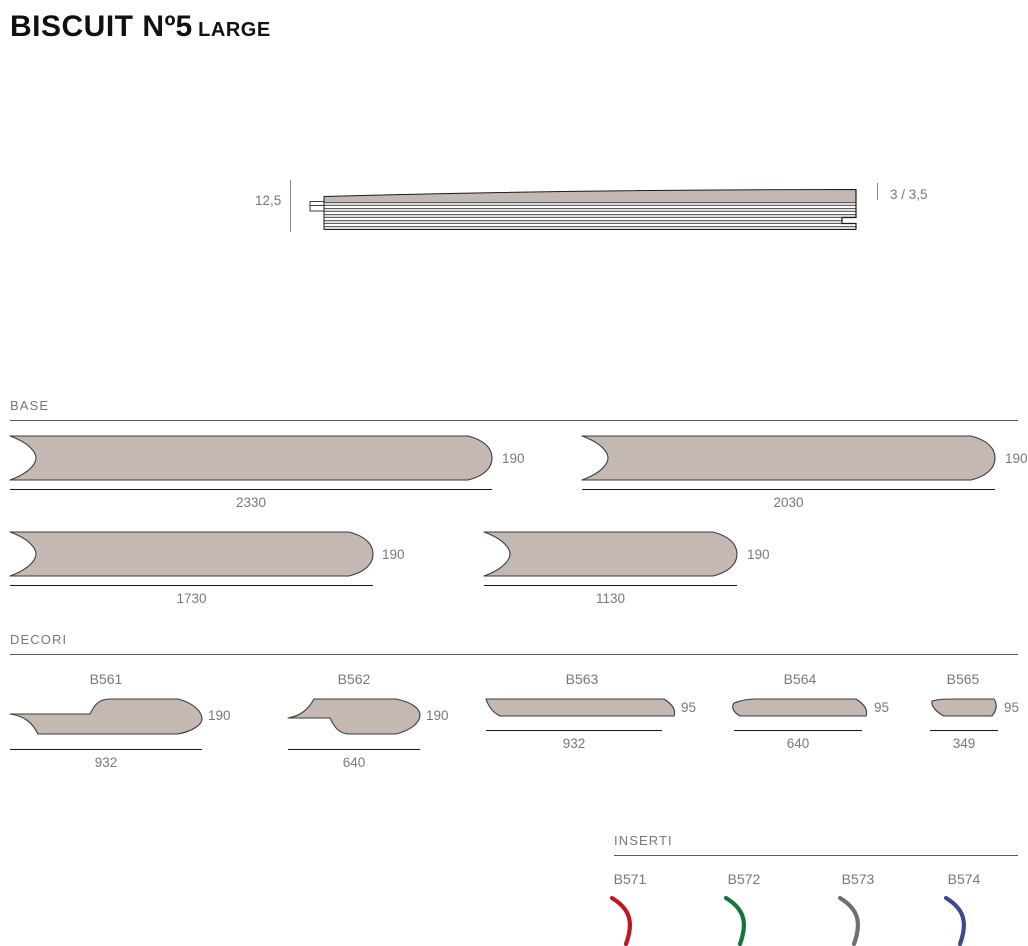  What do you see at coordinates (964, 730) in the screenshot?
I see `decori-dim-line-B565` at bounding box center [964, 730].